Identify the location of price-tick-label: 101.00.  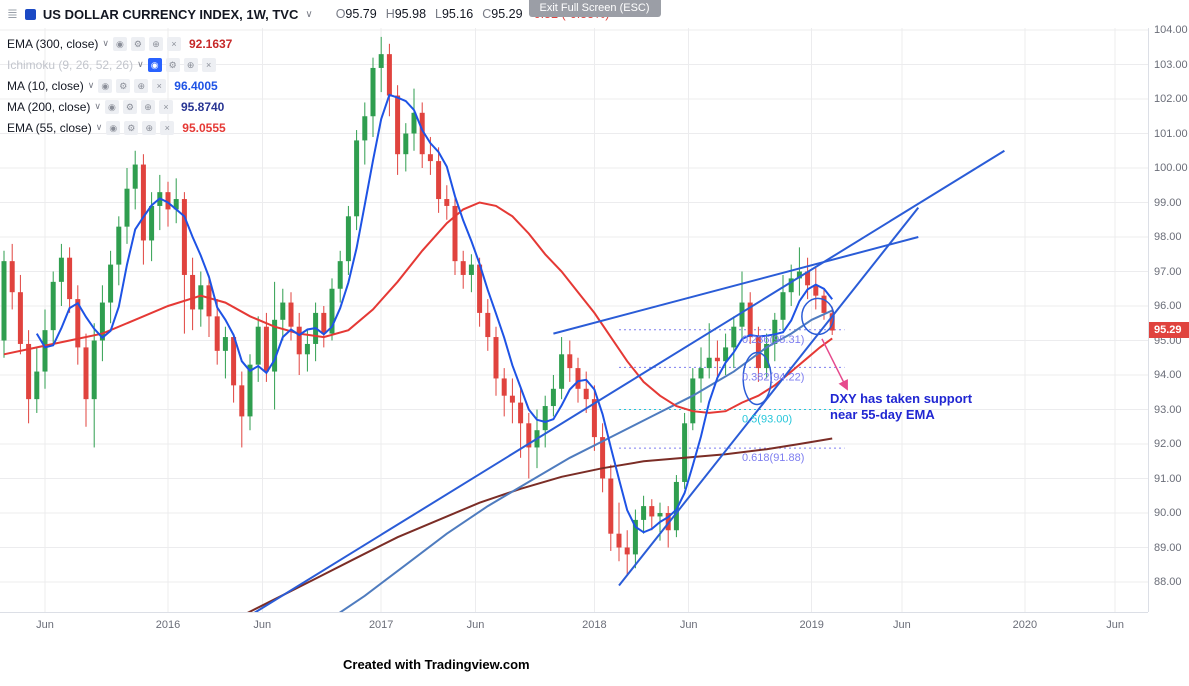
(1171, 133).